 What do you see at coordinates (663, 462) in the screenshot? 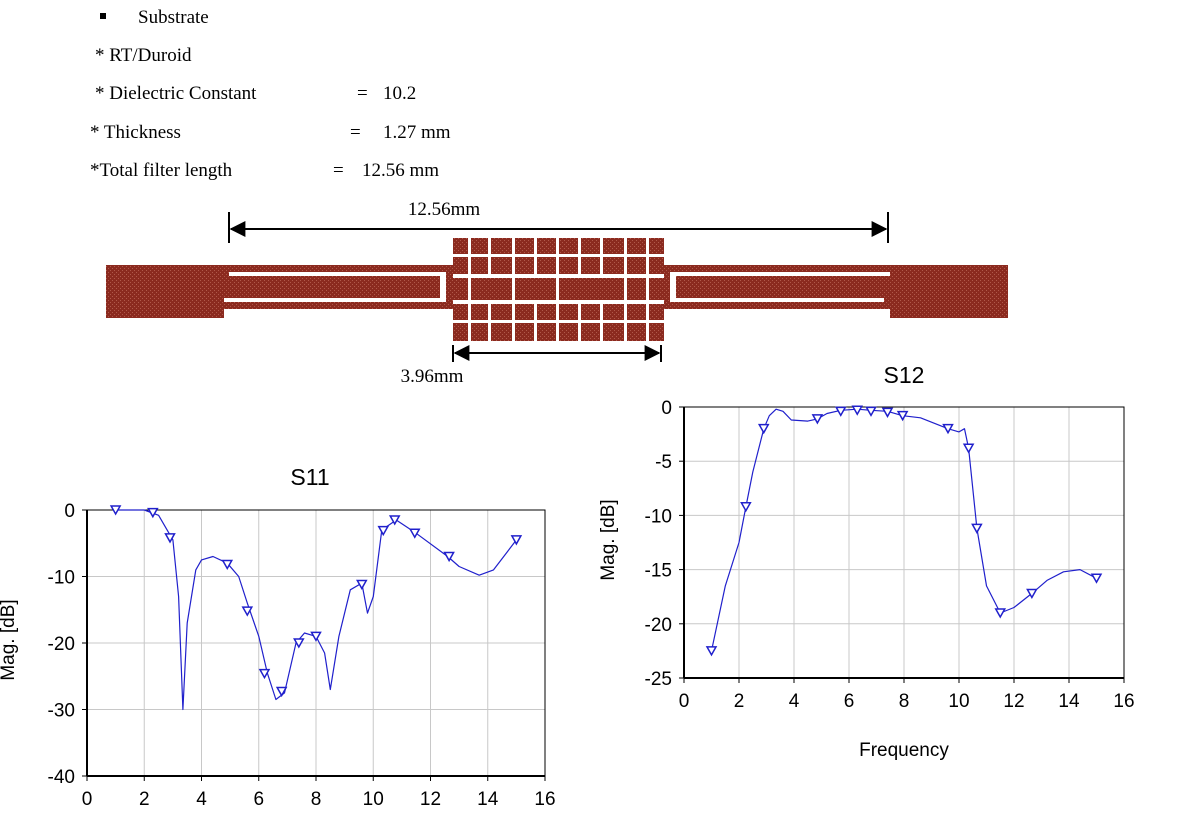
I see `y-tick-label: -5` at bounding box center [663, 462].